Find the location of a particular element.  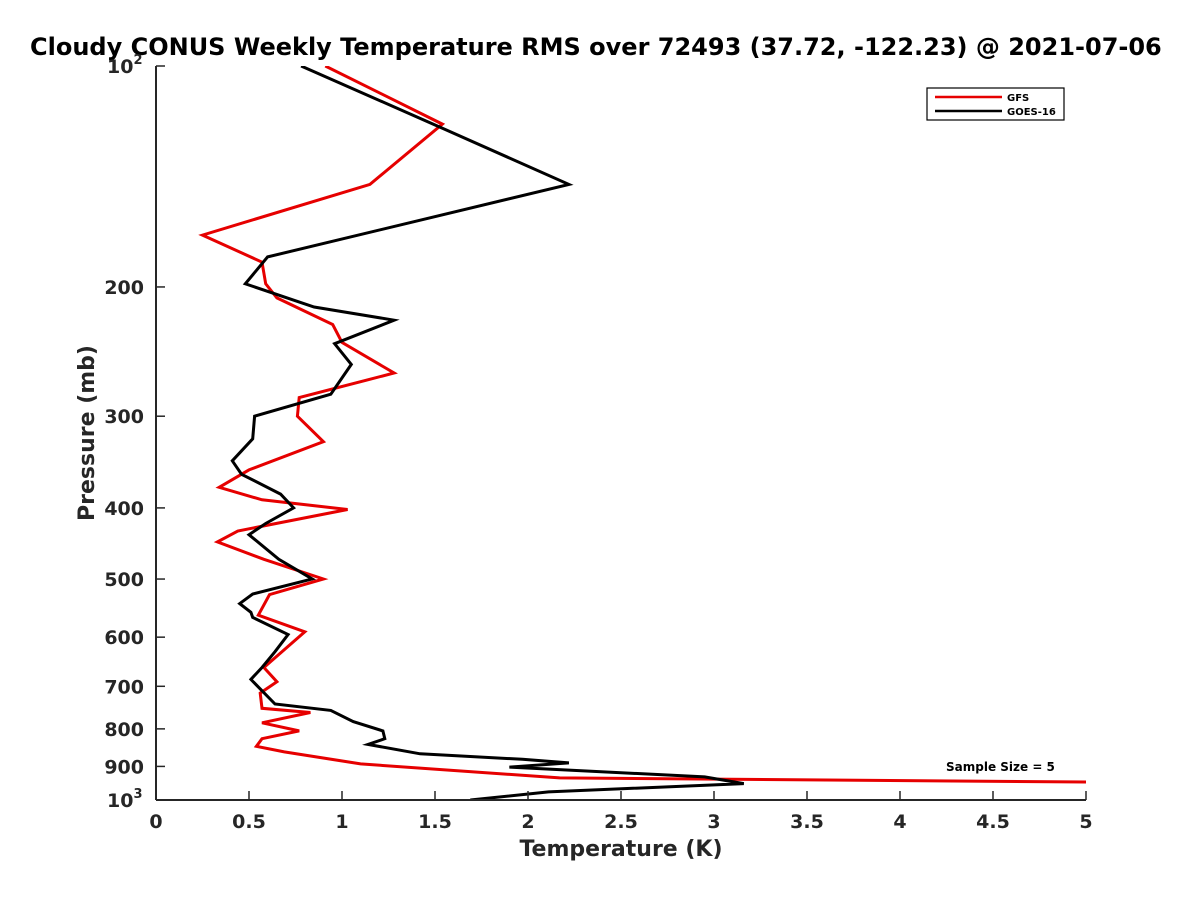

x-tick-label: 0 is located at coordinates (155, 822).